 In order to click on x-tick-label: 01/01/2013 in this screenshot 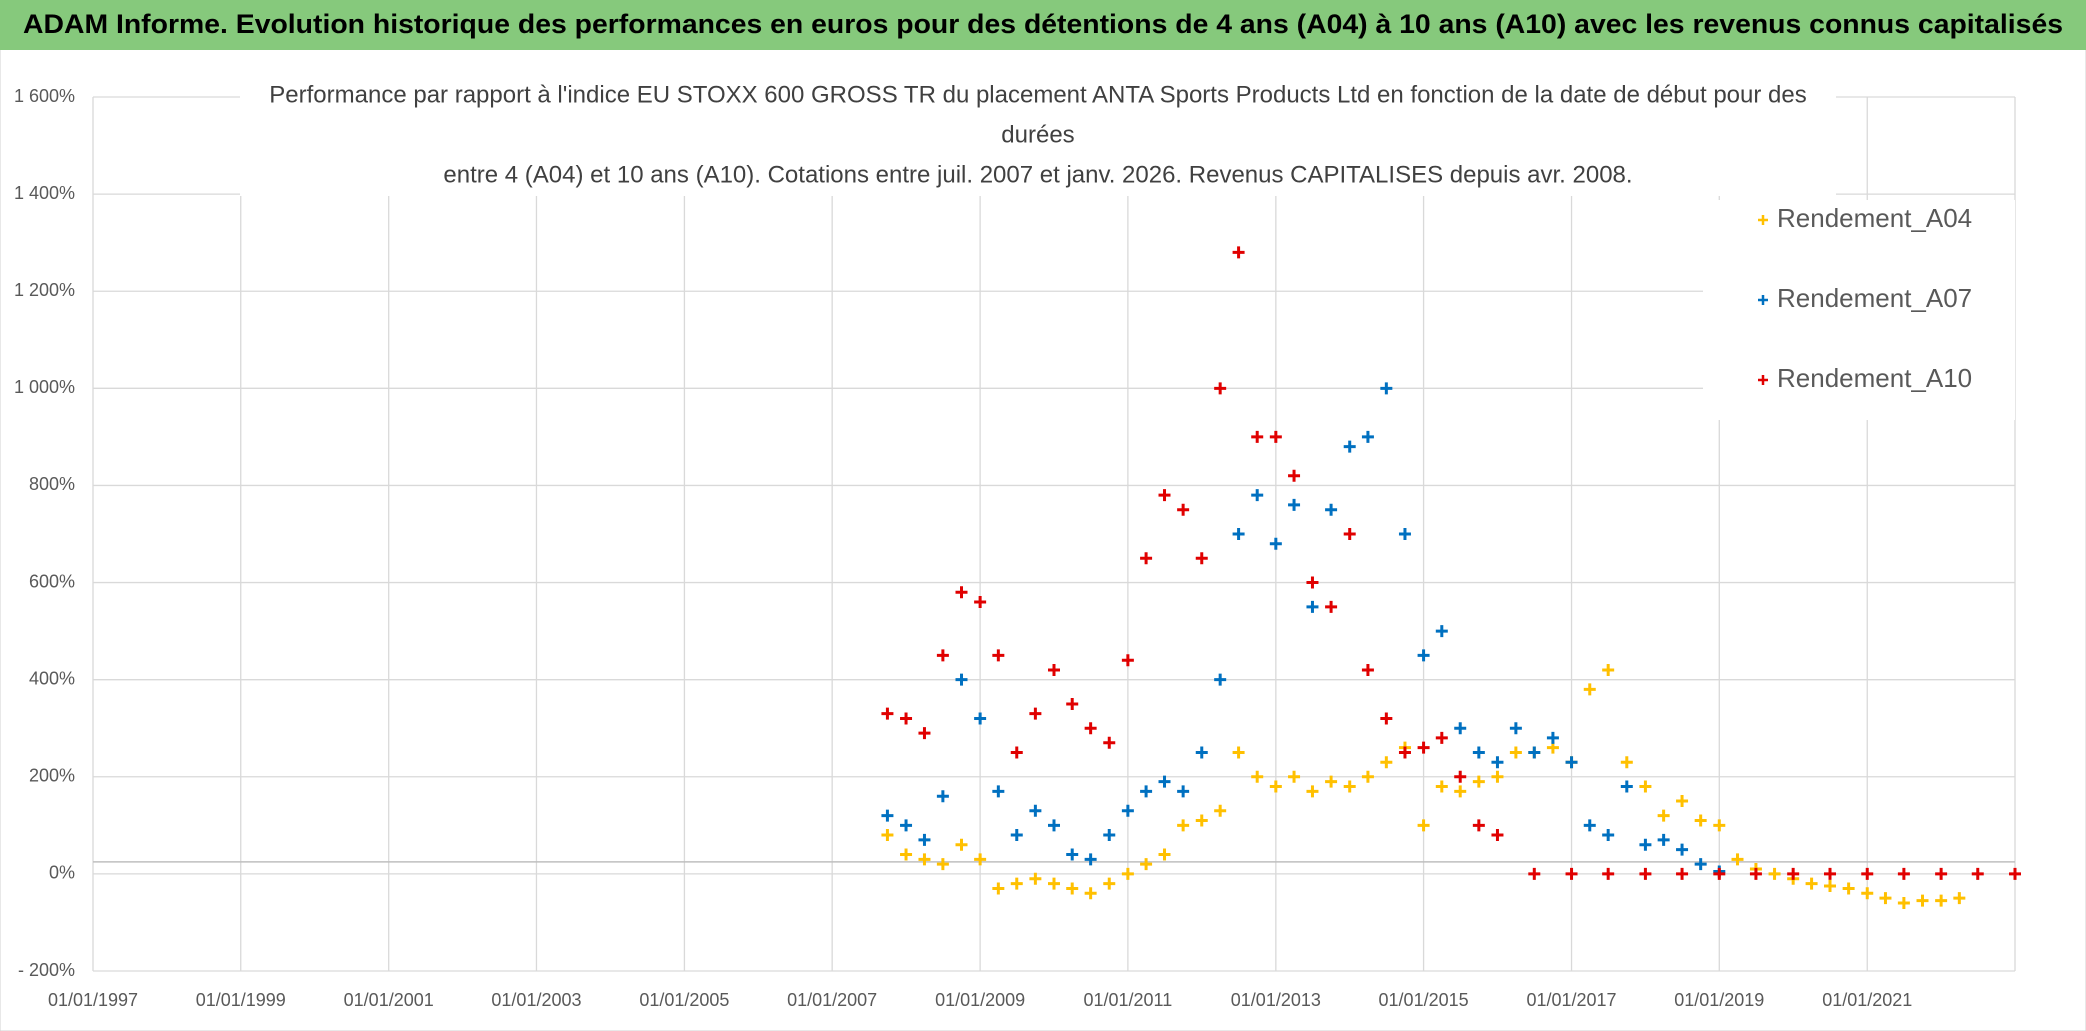, I will do `click(1276, 1000)`.